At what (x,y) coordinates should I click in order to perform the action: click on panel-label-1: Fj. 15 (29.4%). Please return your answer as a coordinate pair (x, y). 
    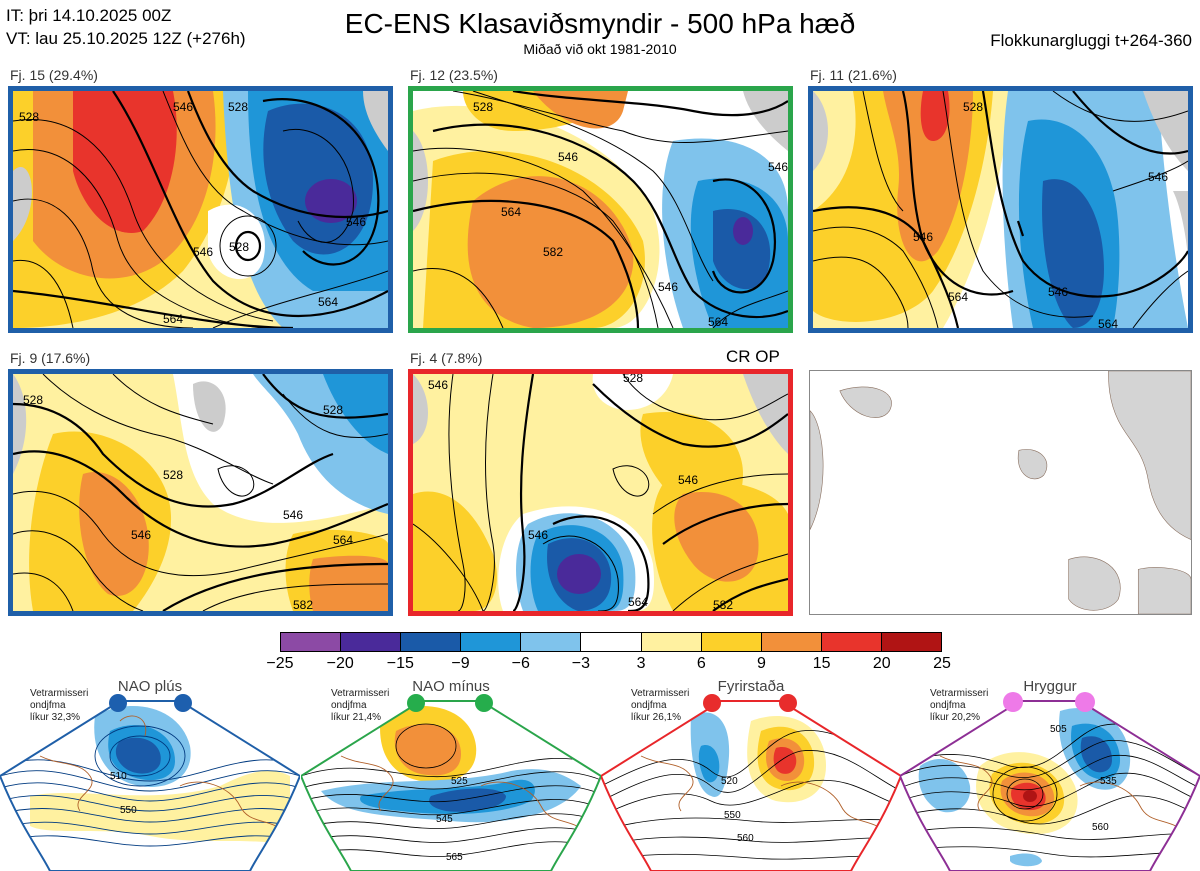
    Looking at the image, I should click on (54, 75).